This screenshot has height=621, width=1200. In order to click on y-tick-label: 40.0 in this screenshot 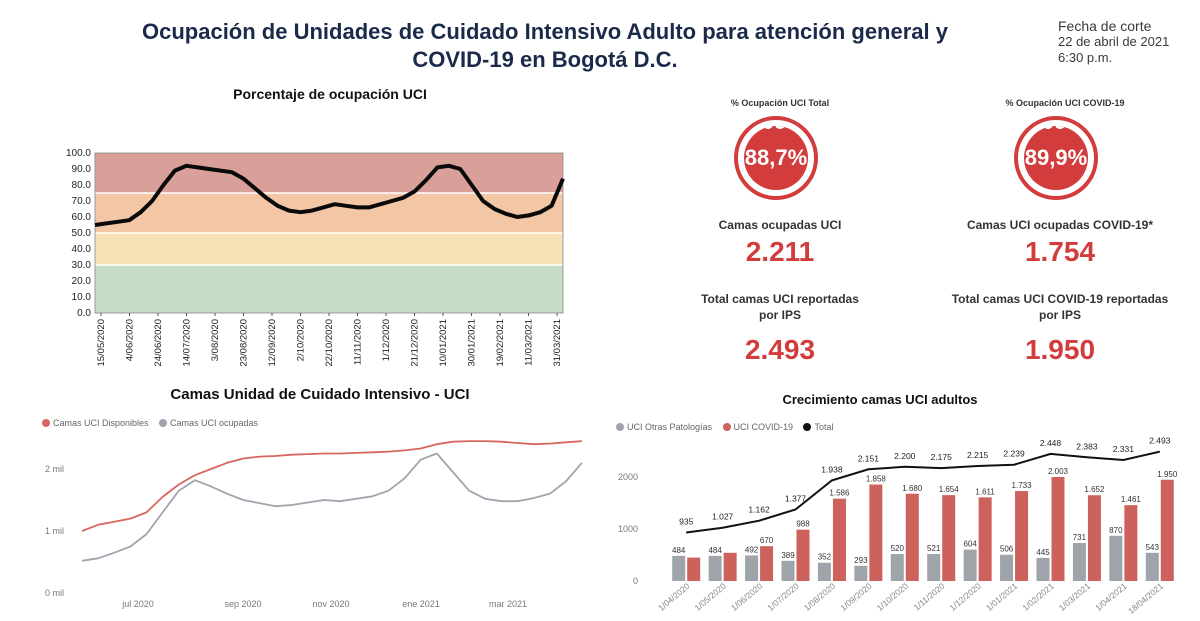, I will do `click(82, 249)`.